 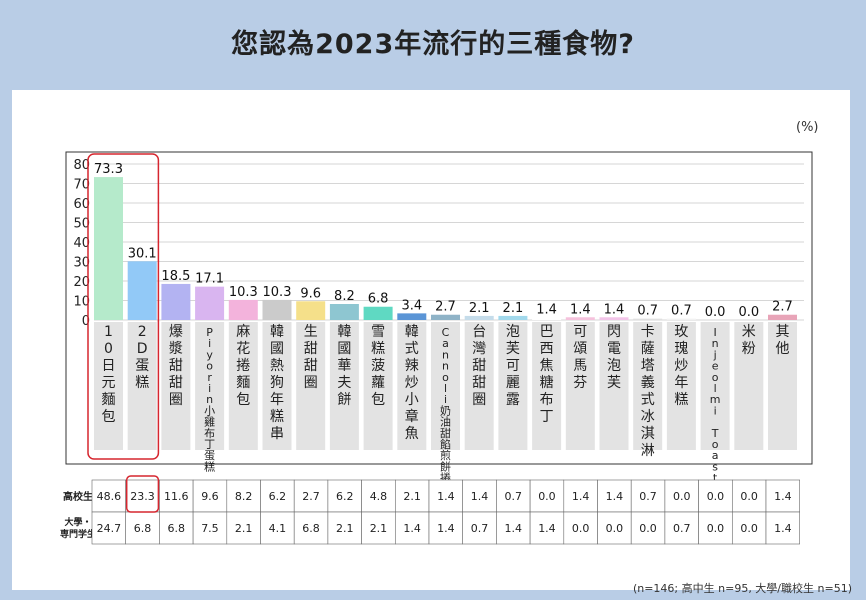 I want to click on category-label: 泡芙可麗露, so click(x=513, y=366).